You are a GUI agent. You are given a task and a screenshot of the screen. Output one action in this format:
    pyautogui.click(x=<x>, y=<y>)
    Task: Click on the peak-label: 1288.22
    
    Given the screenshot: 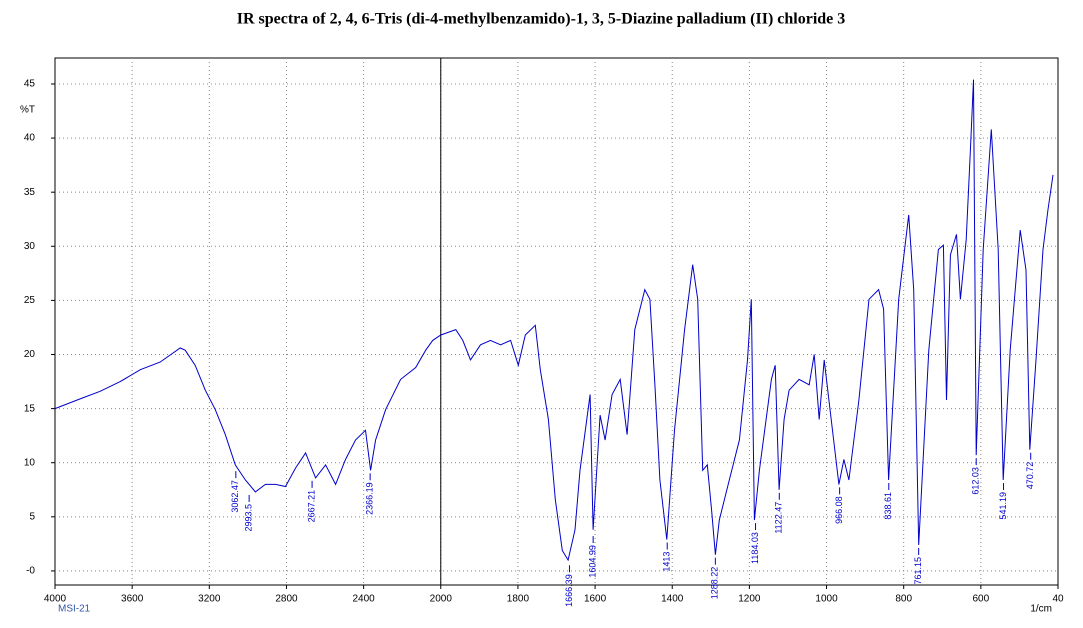 What is the action you would take?
    pyautogui.click(x=715, y=583)
    